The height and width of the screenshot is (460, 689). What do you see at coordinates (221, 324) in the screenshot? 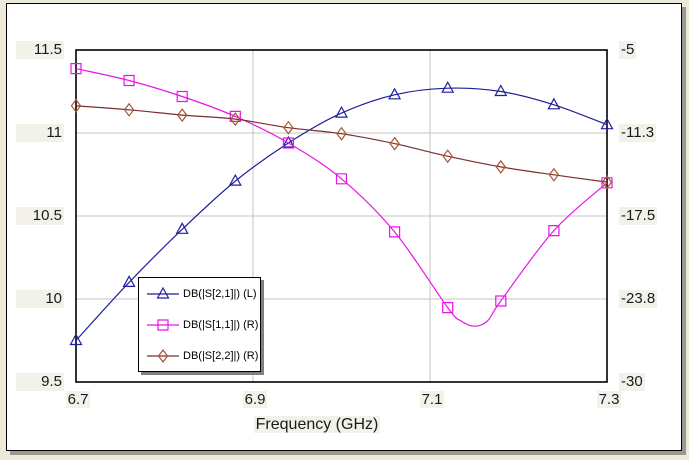
I see `legend-label-s11: DB(|S[1,1]|) (R)` at bounding box center [221, 324].